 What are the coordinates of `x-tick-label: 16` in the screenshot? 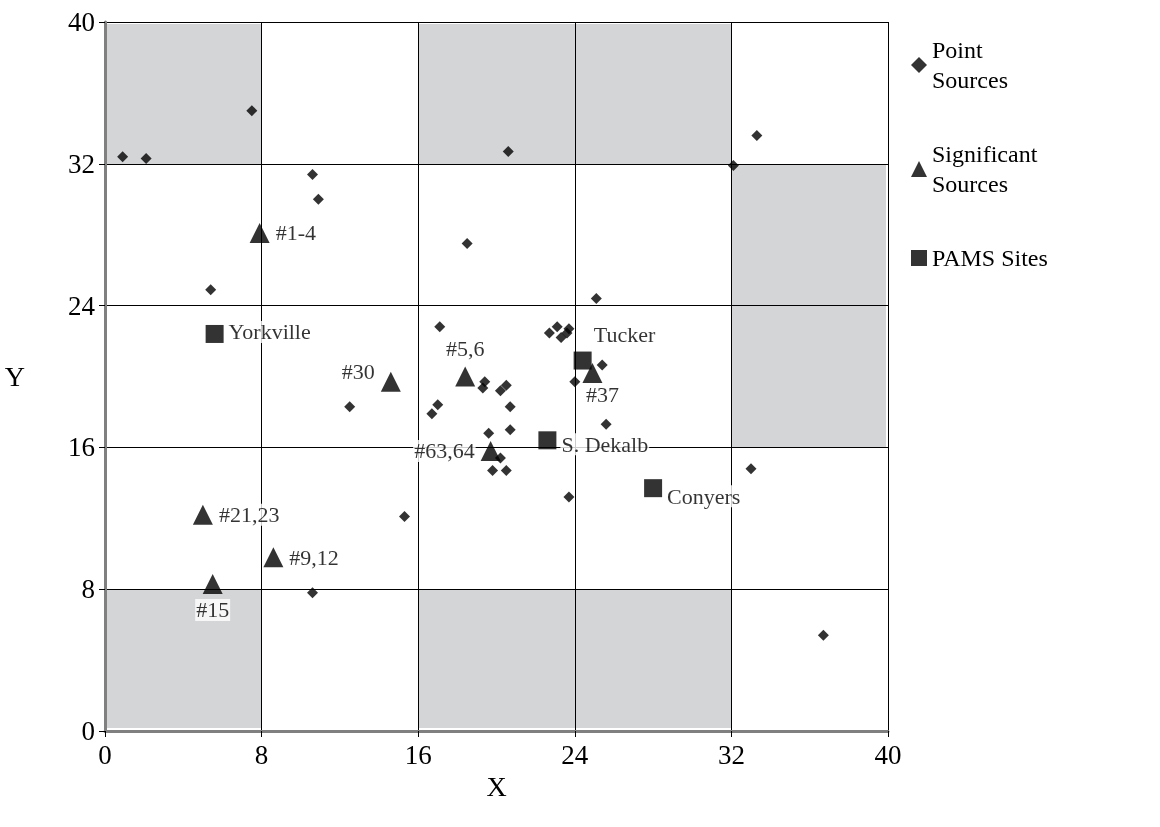 It's located at (418, 754).